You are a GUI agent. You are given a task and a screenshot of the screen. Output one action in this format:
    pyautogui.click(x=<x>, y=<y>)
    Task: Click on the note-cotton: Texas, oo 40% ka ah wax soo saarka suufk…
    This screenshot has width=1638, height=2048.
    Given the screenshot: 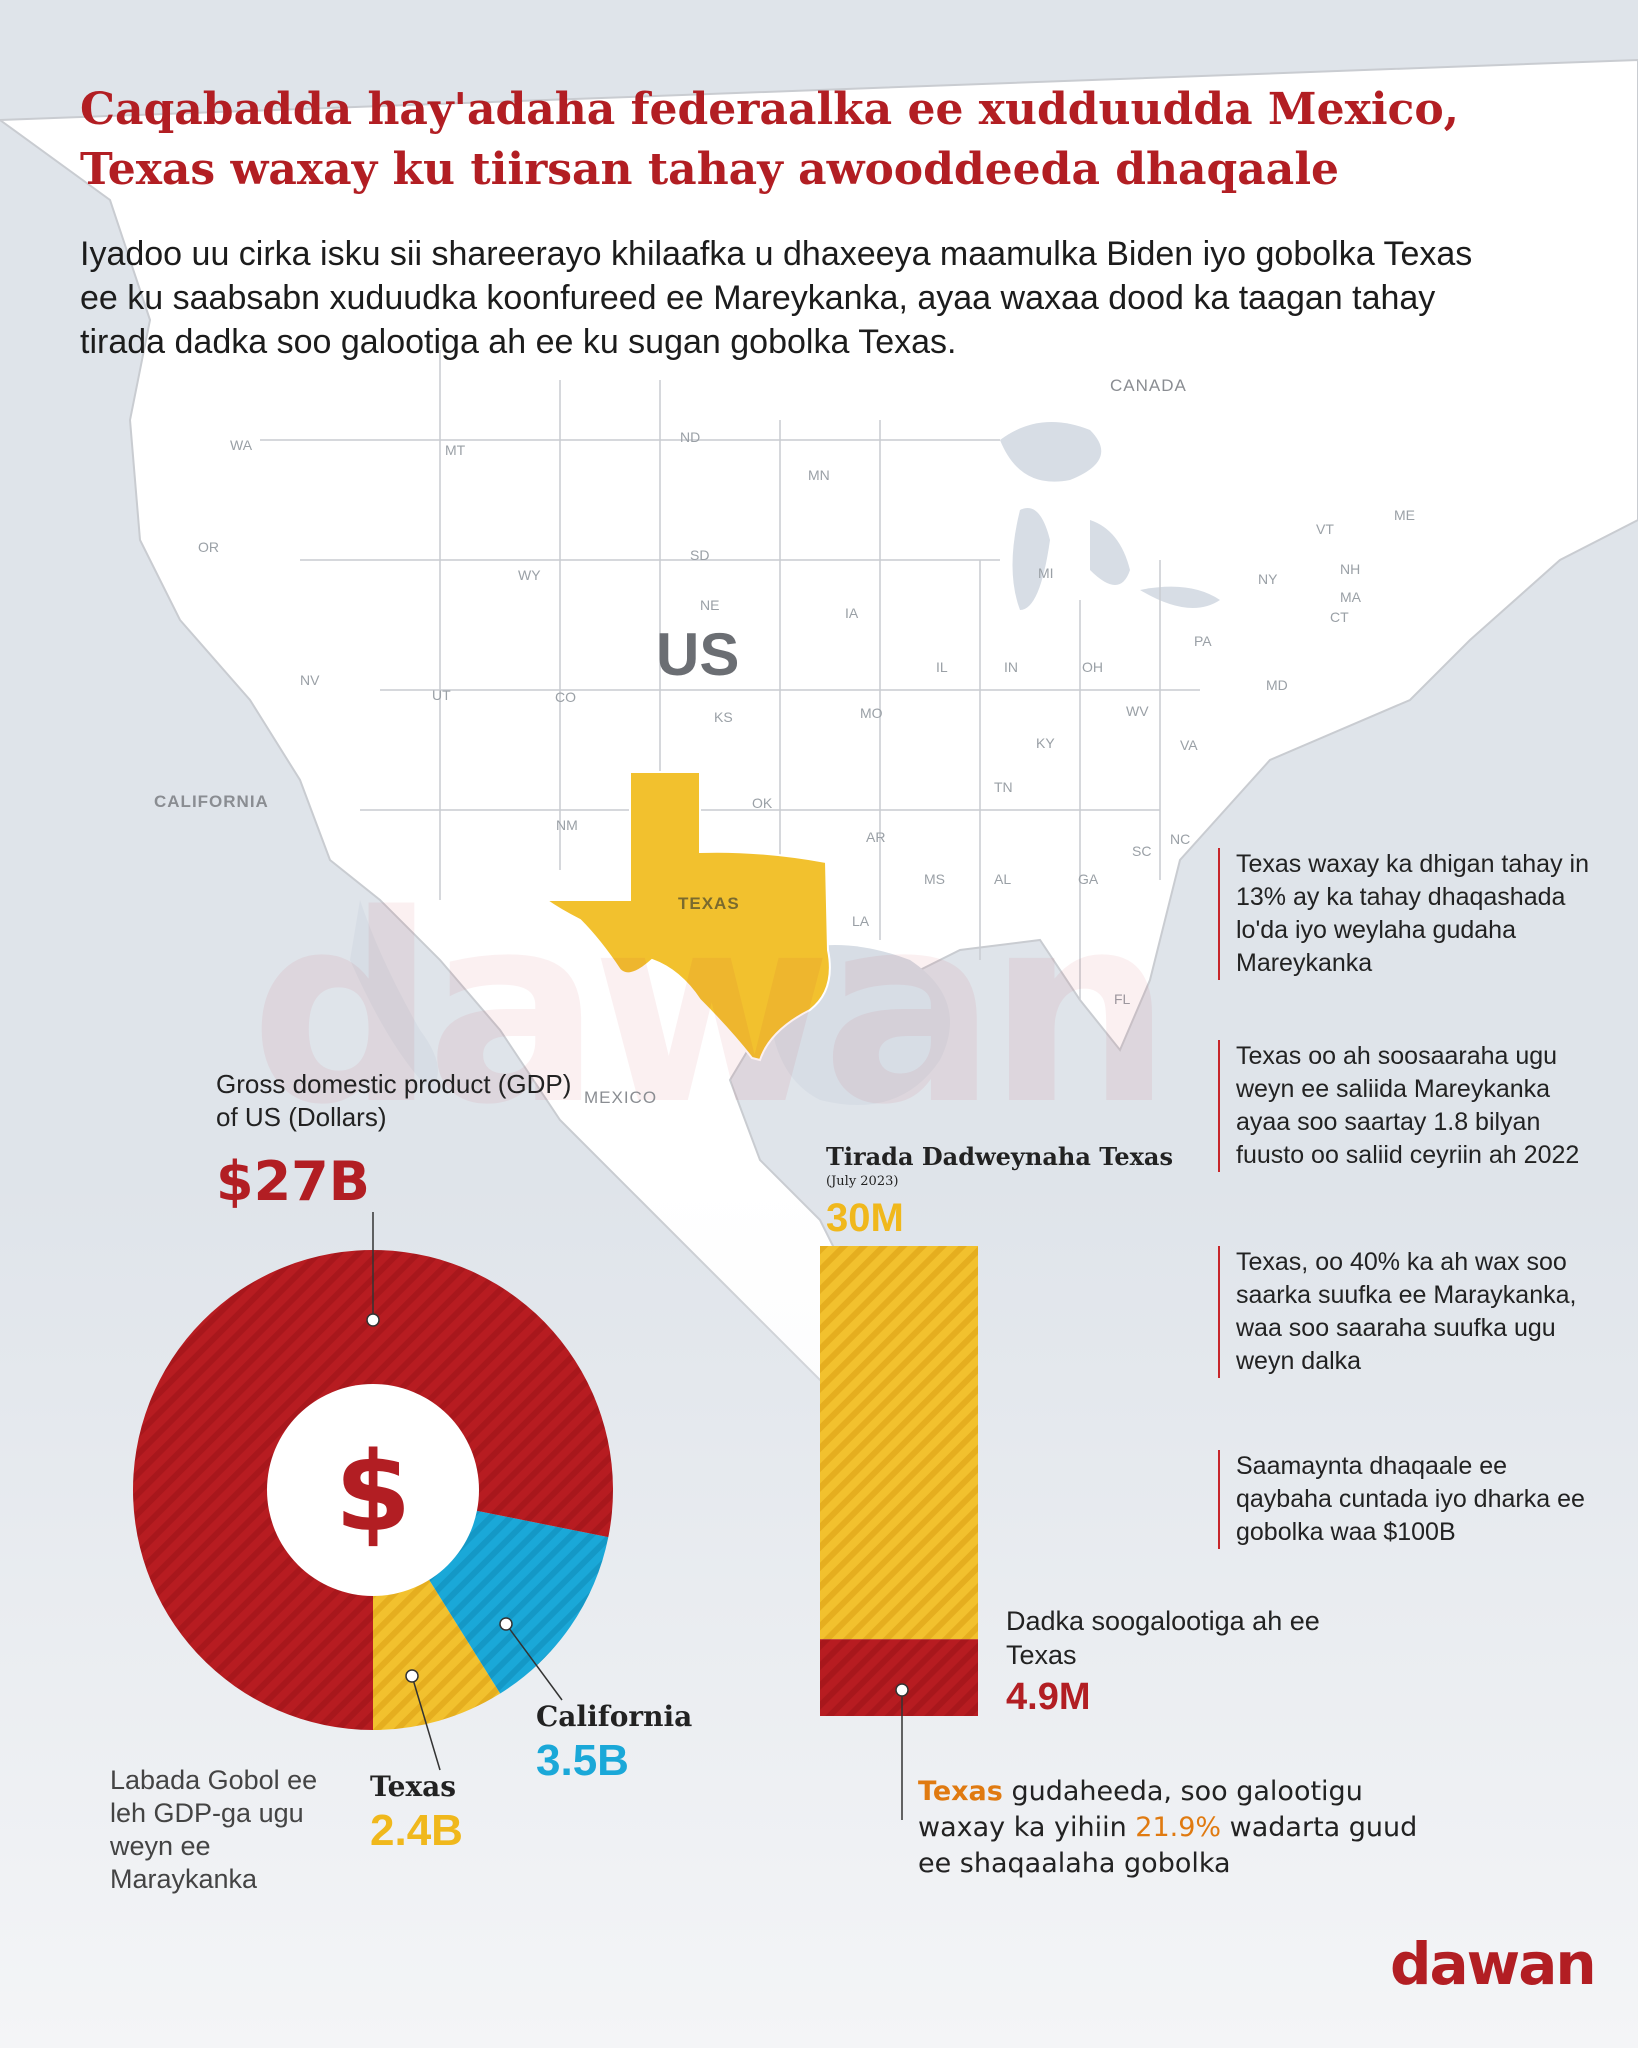 What is the action you would take?
    pyautogui.click(x=1407, y=1312)
    